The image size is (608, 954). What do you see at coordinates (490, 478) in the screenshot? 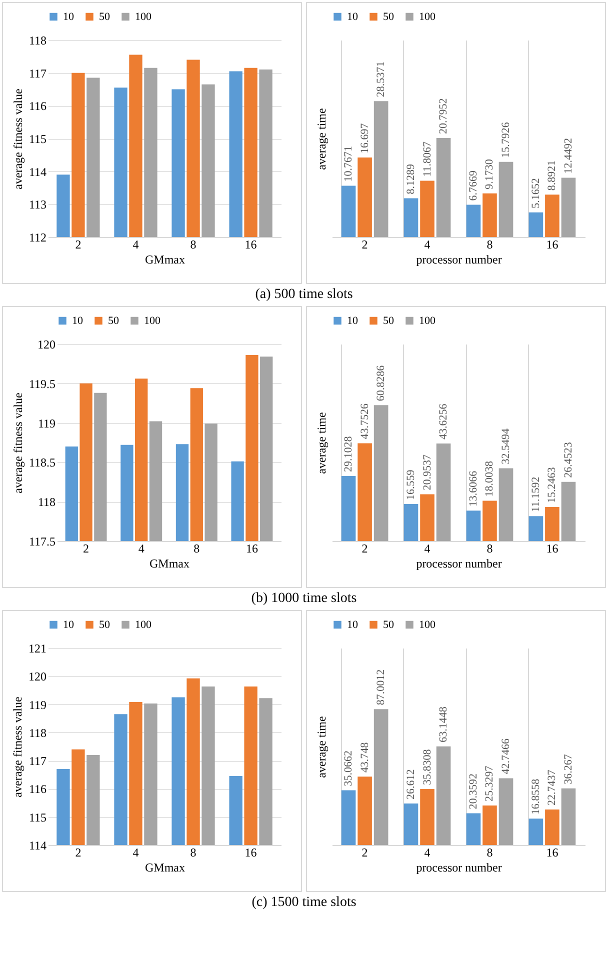
I see `data-label: 18.0038` at bounding box center [490, 478].